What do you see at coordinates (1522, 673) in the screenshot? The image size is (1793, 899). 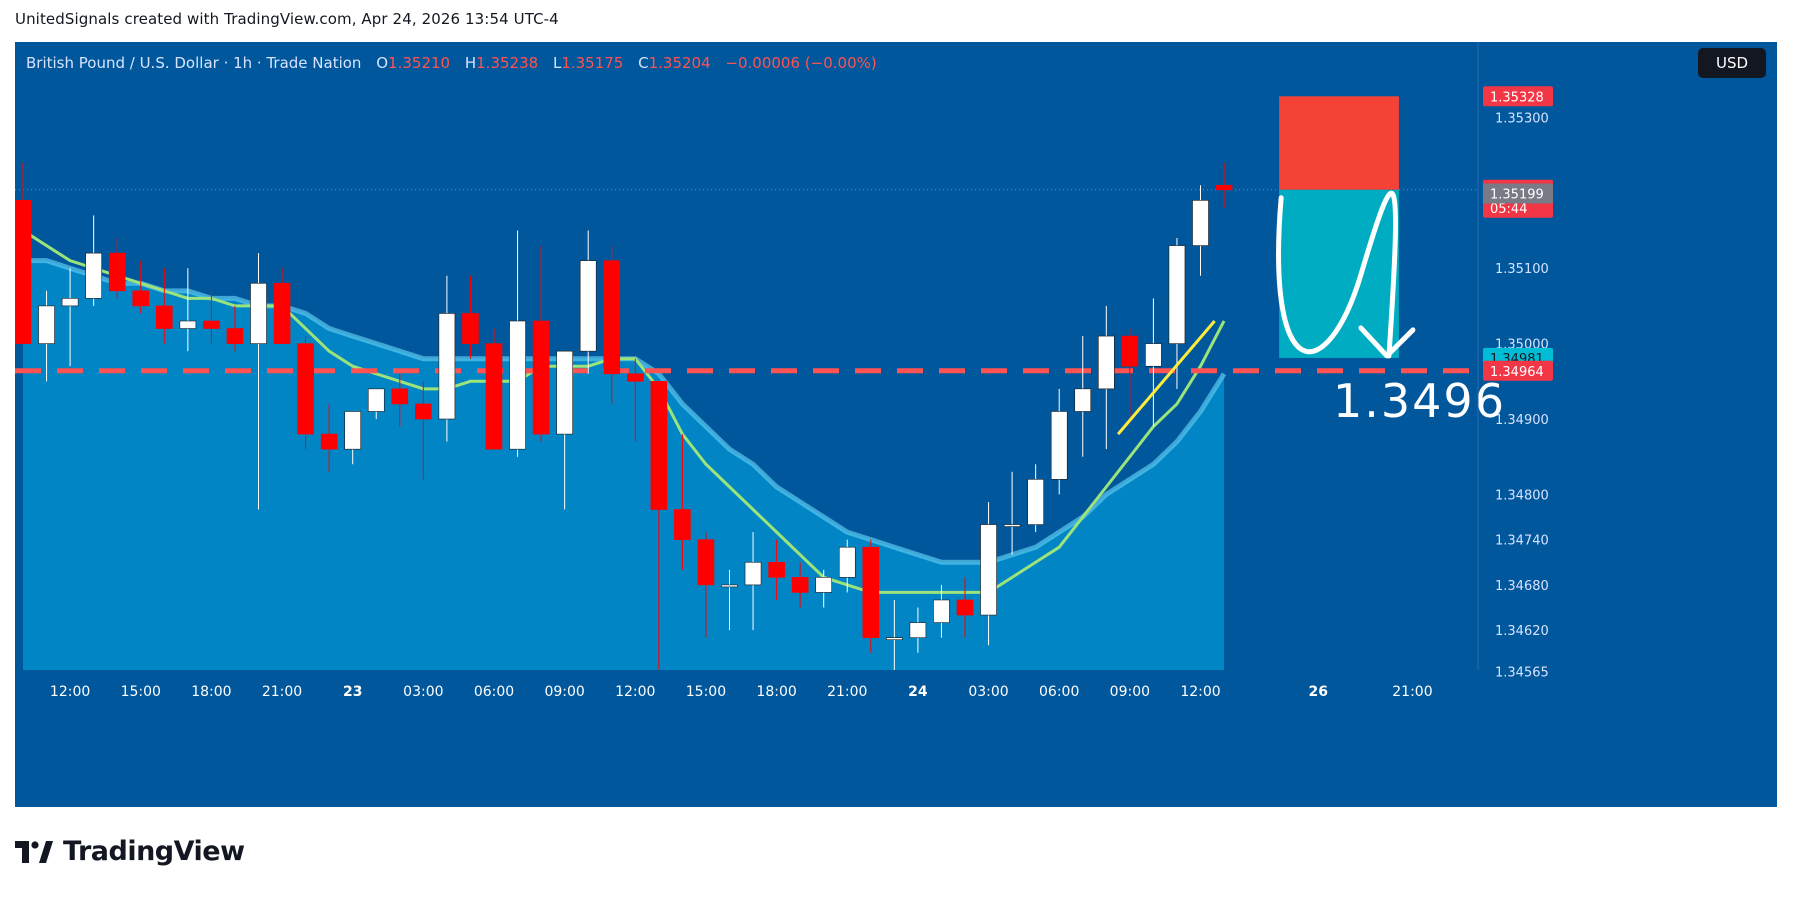 I see `price-tick-label: 1.34565` at bounding box center [1522, 673].